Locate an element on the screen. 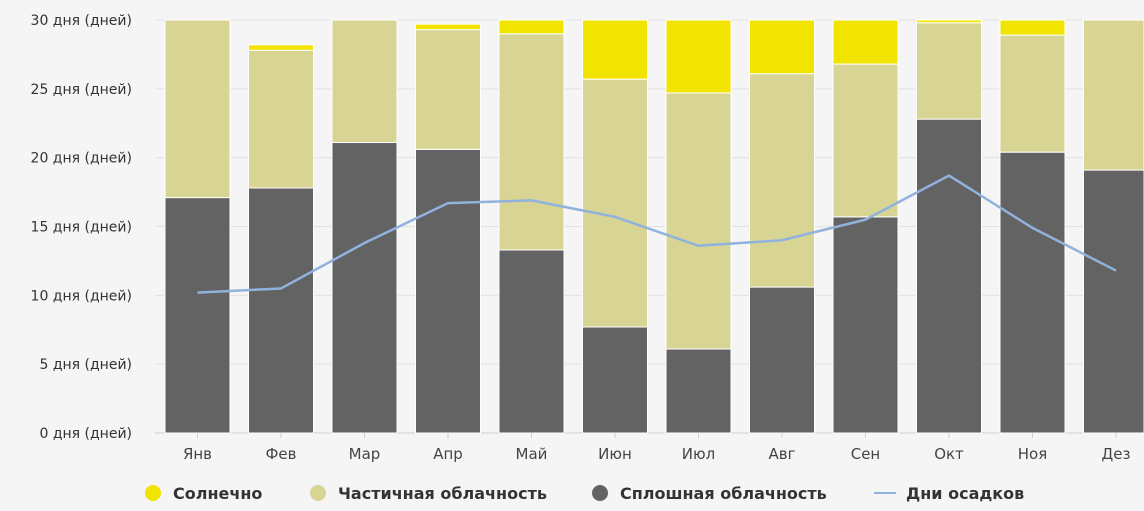  y-tick-label: 5 дня (дней) is located at coordinates (85, 365).